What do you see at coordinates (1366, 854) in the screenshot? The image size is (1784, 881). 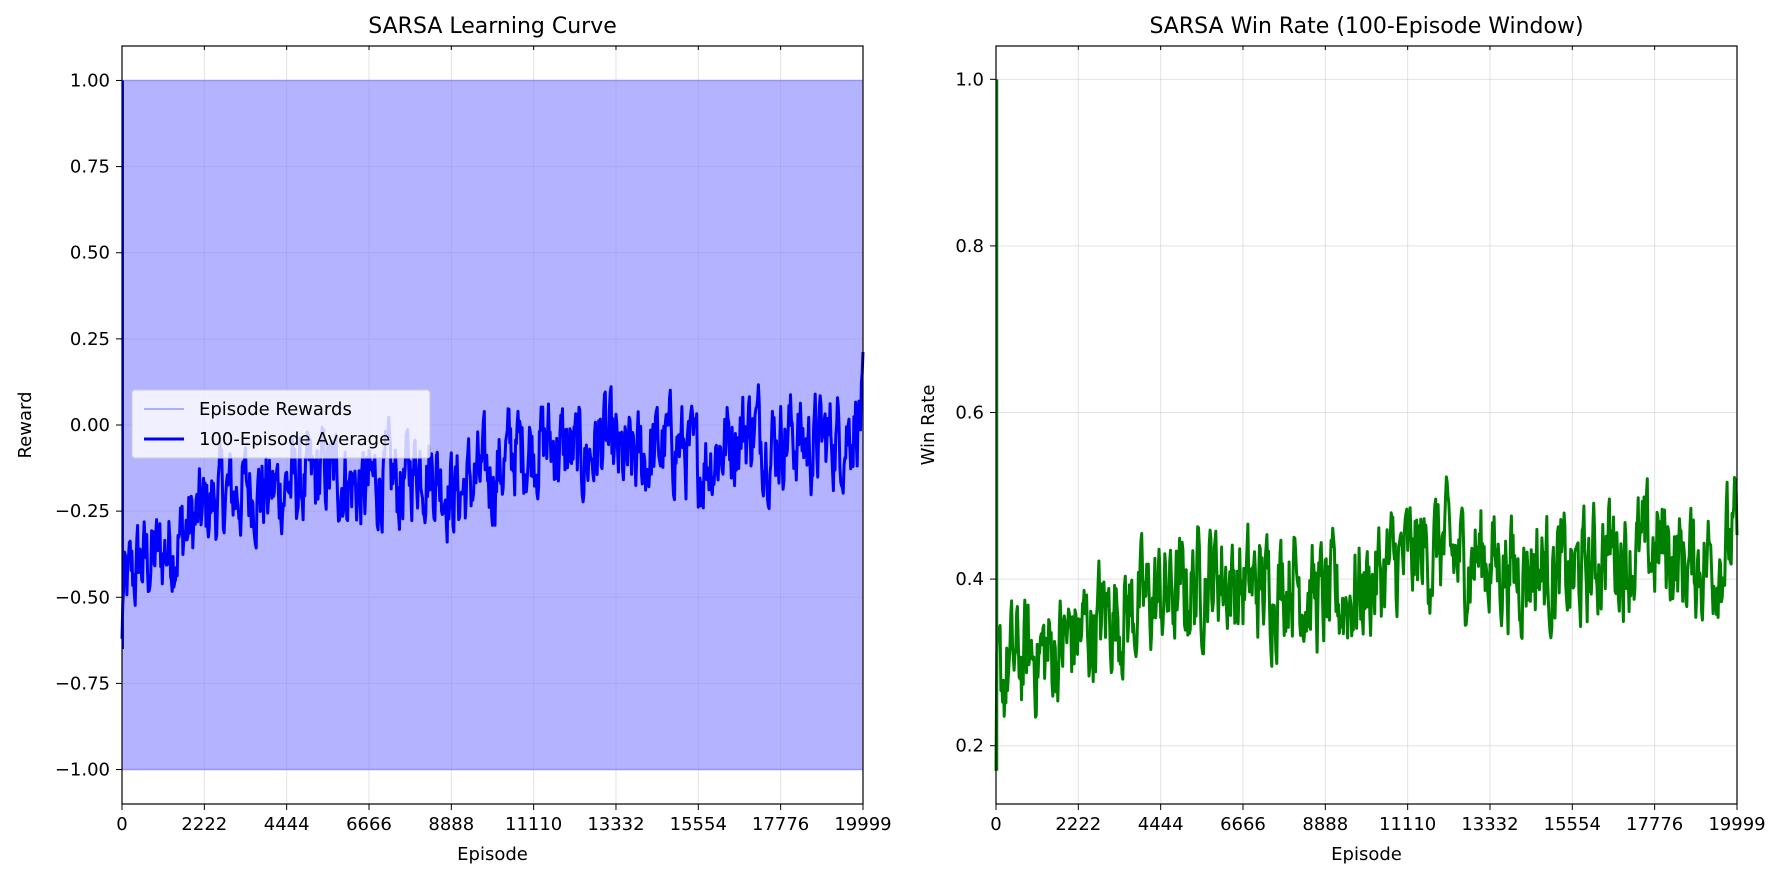 I see `win-rate-x-axis-label: Episode` at bounding box center [1366, 854].